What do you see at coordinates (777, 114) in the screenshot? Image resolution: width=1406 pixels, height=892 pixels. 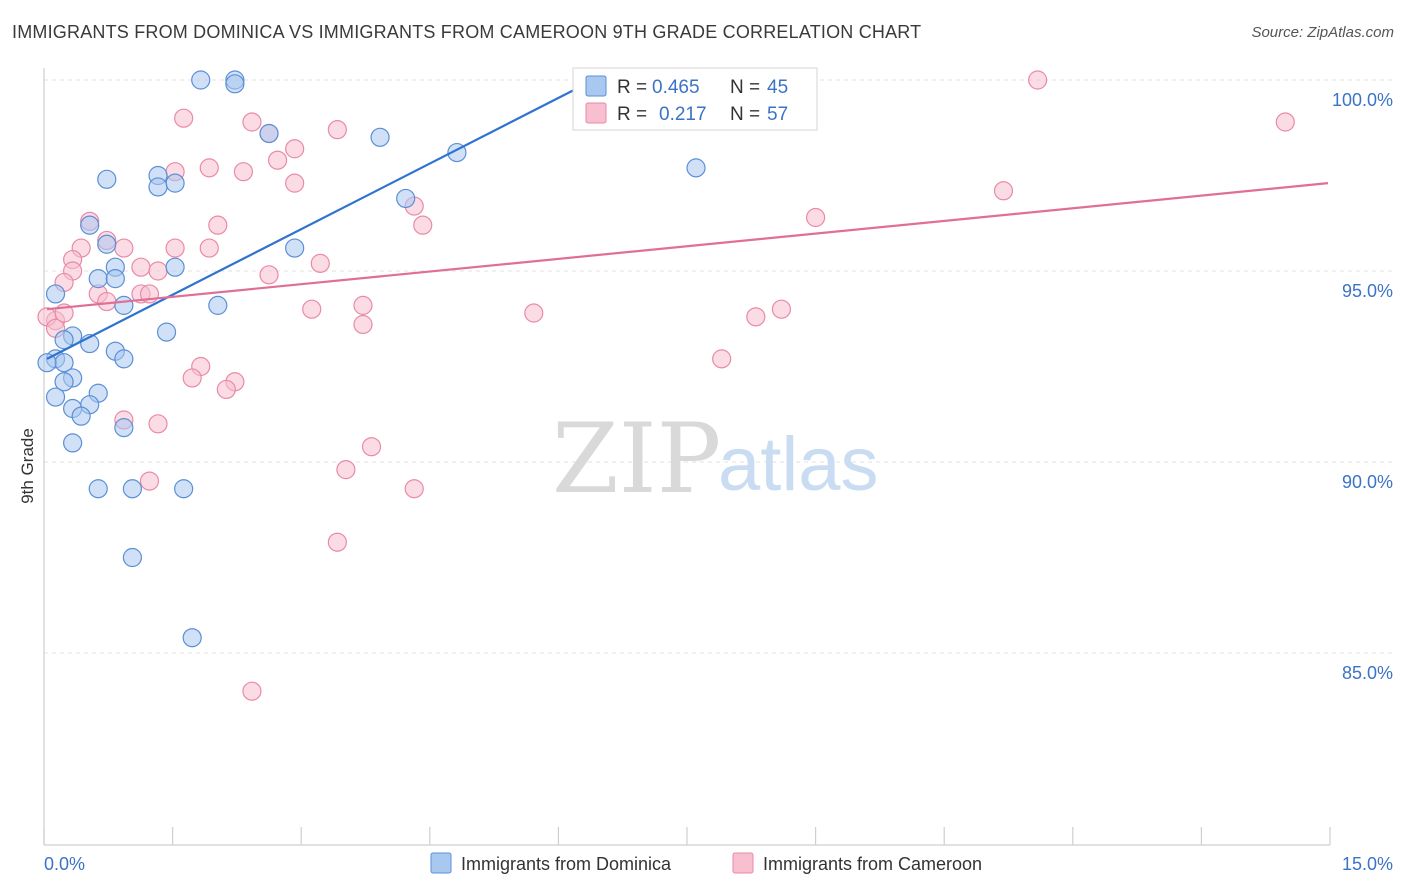 I see `legend-n-value-cameroon: 57` at bounding box center [777, 114].